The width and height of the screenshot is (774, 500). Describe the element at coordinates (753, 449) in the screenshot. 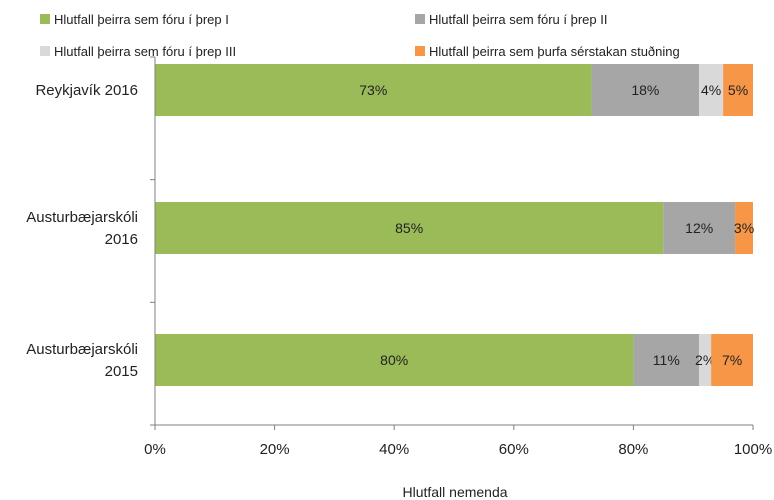

I see `x-tick-label: 100%` at that location.